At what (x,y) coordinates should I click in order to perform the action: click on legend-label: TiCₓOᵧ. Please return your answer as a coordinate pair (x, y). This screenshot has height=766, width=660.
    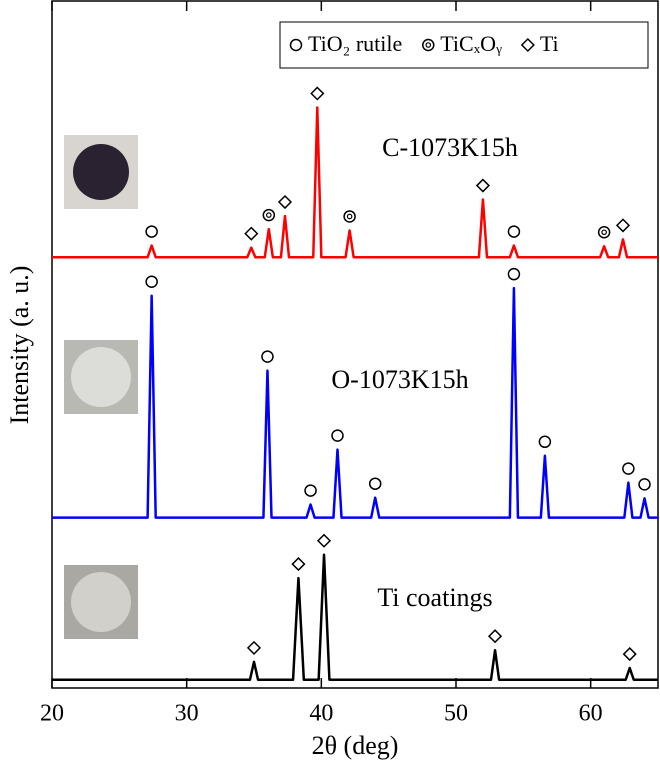
    Looking at the image, I should click on (471, 43).